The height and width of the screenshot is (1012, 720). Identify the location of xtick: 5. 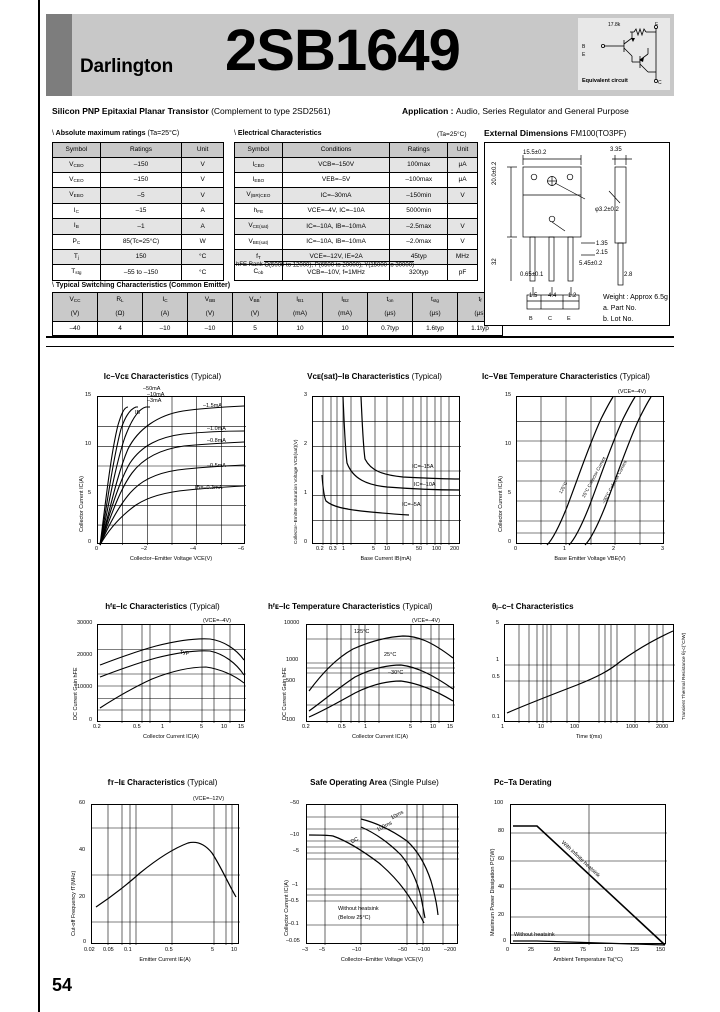
(411, 727).